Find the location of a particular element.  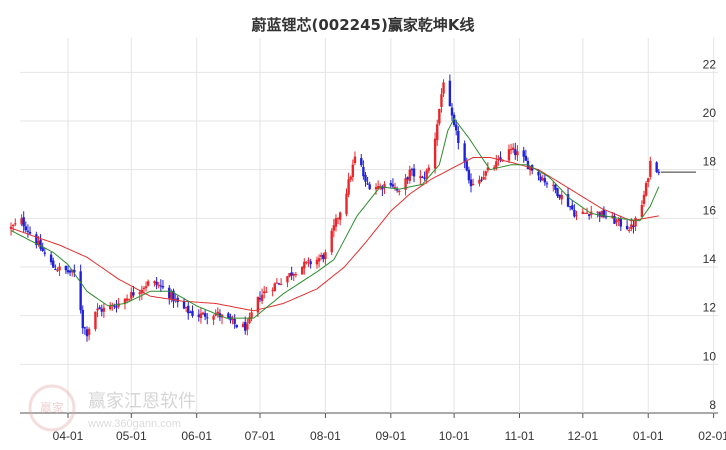

x-tick-label: 05-01 is located at coordinates (131, 436).